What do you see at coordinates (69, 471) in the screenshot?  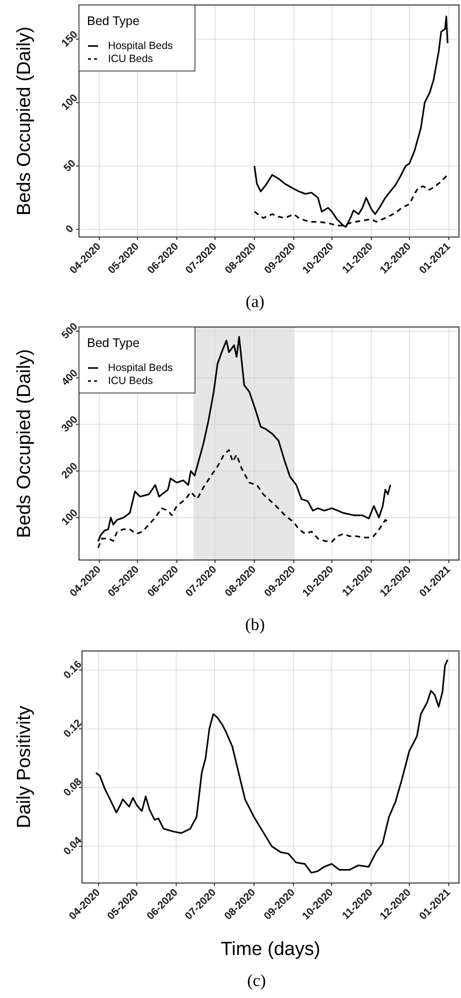 I see `y-tick-label: 200` at bounding box center [69, 471].